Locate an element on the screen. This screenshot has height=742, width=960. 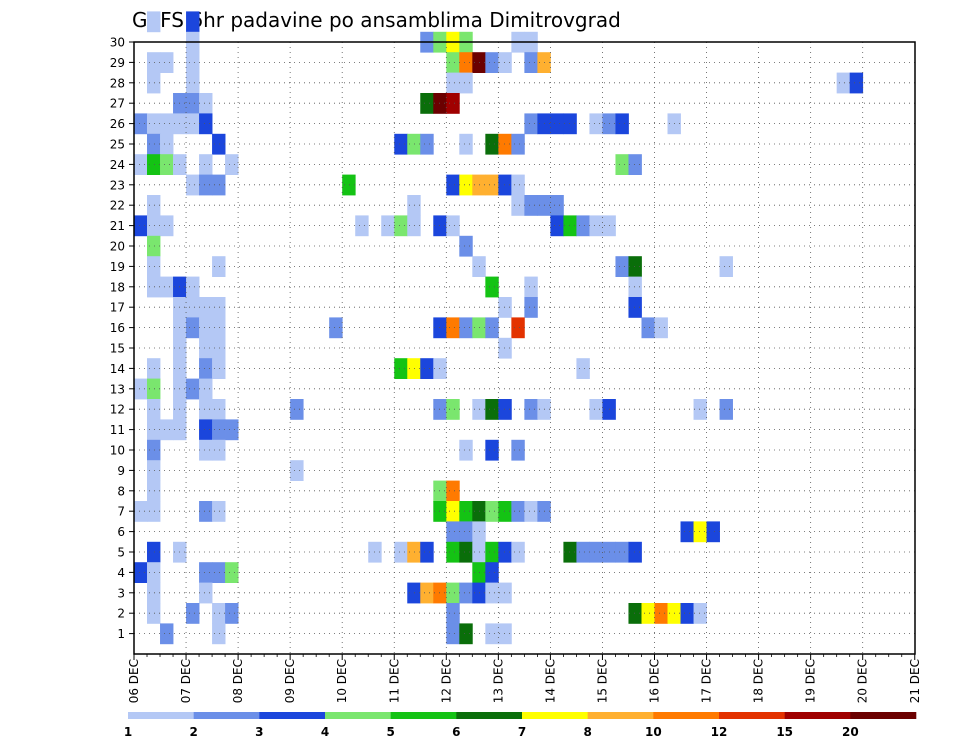
x-tick-label: 08 DEC is located at coordinates (238, 681).